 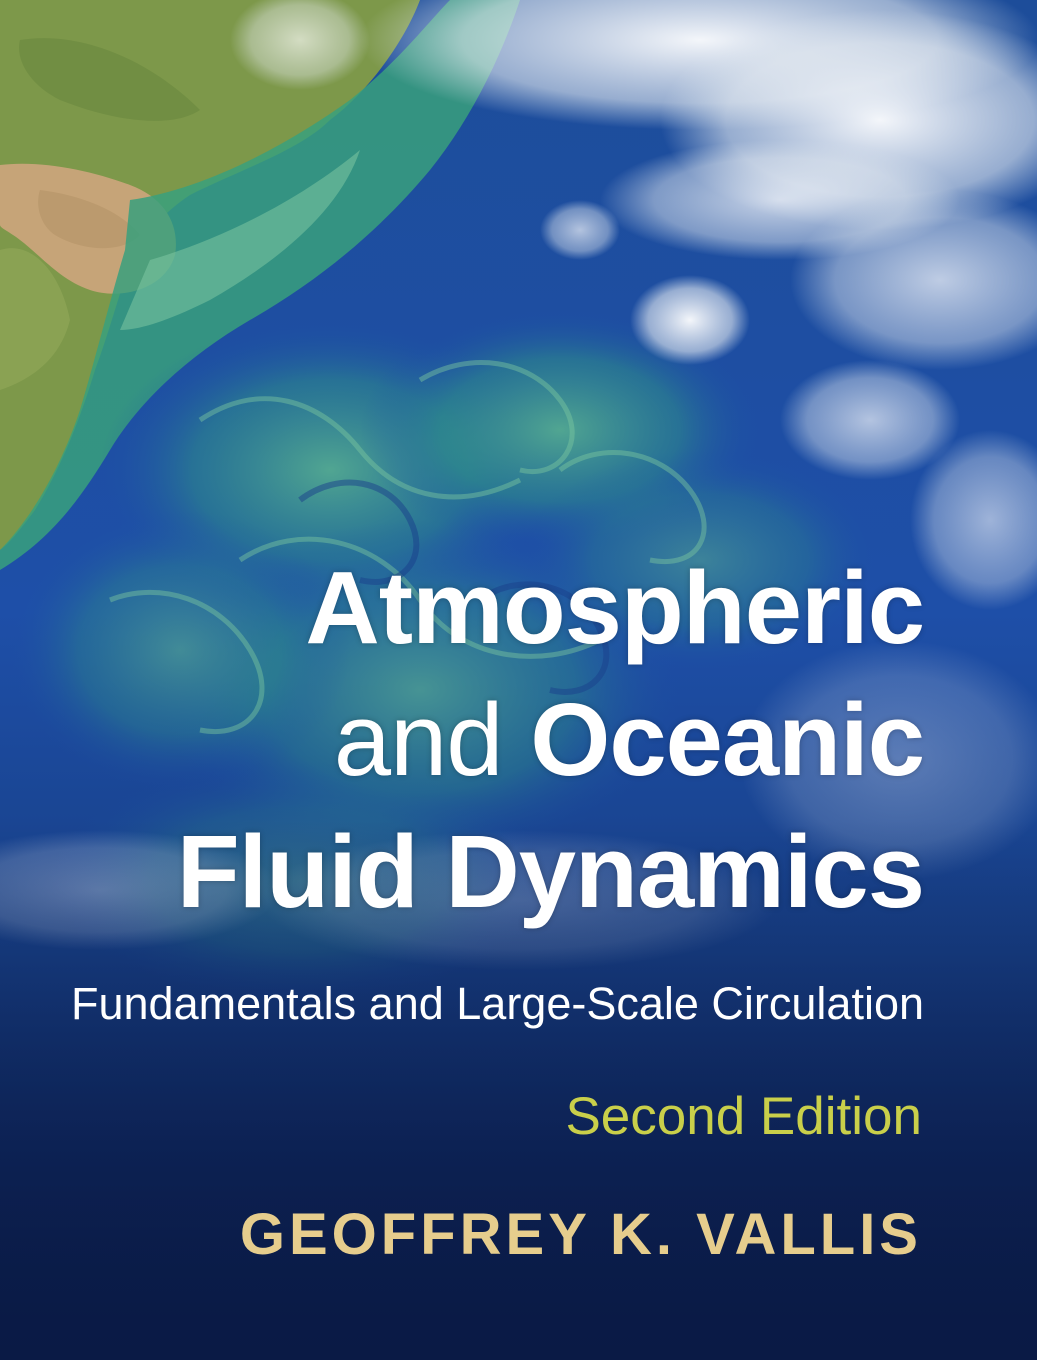 I want to click on title-text-and: and, so click(x=418, y=739).